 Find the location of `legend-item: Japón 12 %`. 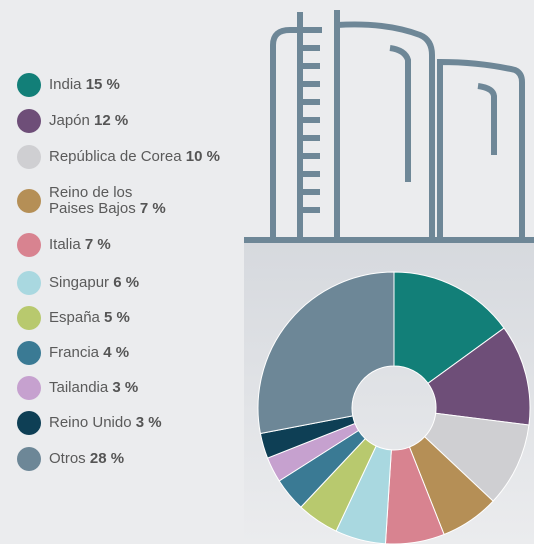

legend-item: Japón 12 % is located at coordinates (72, 121).